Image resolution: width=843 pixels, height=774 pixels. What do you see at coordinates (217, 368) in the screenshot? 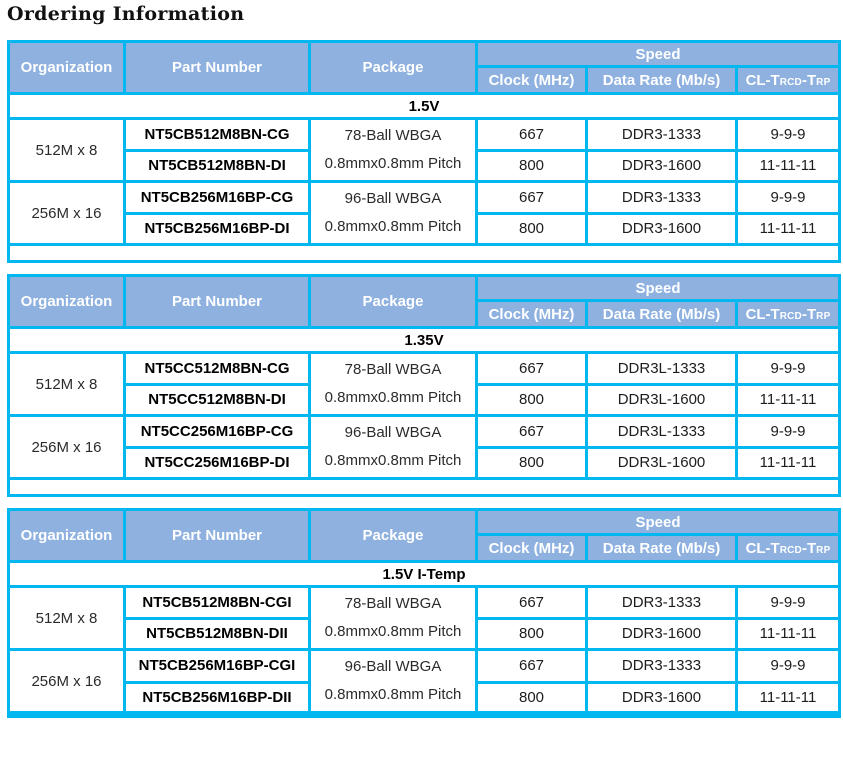
I see `part-number-cell: NT5CC512M8BN-CG` at bounding box center [217, 368].